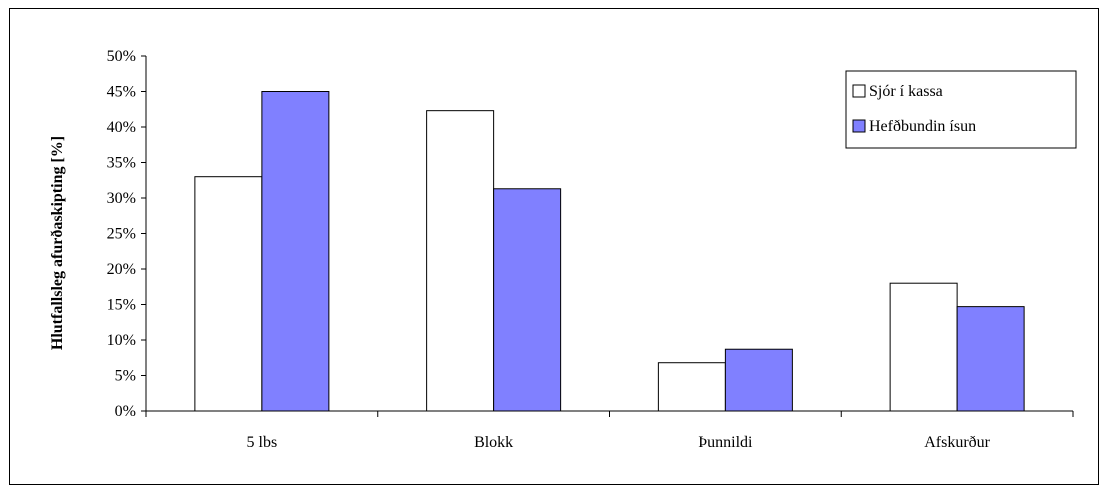  What do you see at coordinates (922, 126) in the screenshot?
I see `legend-label: Hefðbundin ísun` at bounding box center [922, 126].